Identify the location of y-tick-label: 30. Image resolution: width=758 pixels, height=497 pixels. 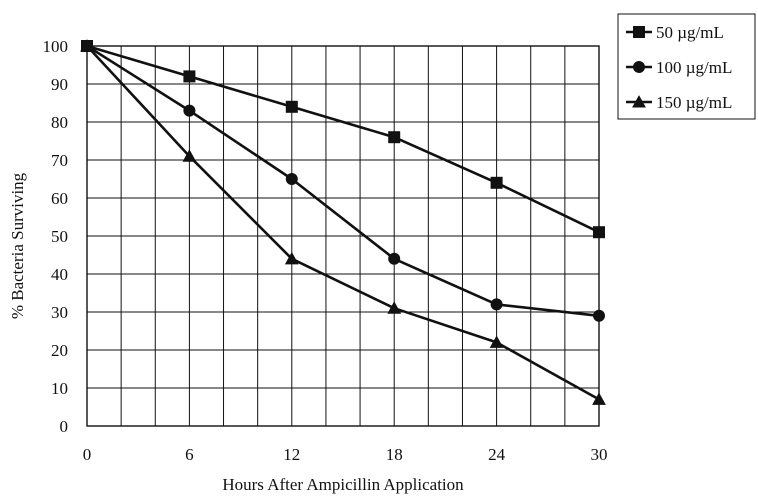
(59, 312).